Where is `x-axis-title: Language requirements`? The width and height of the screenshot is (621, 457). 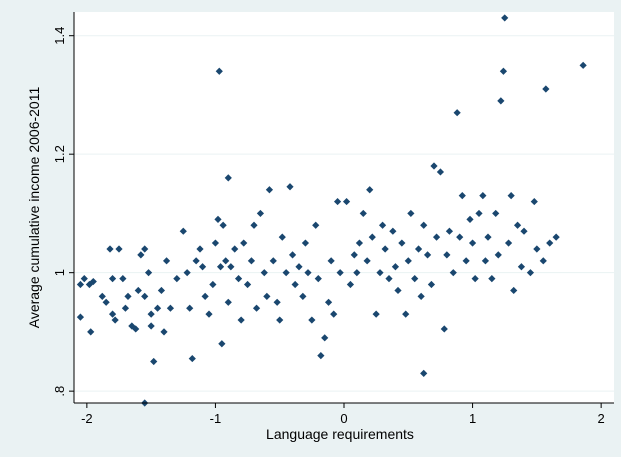 x-axis-title: Language requirements is located at coordinates (340, 434).